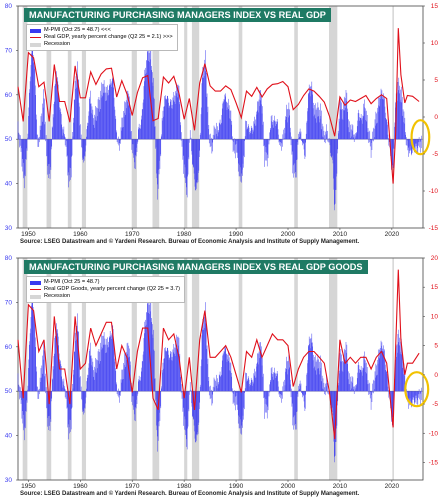 This screenshot has height=500, width=445. Describe the element at coordinates (435, 258) in the screenshot. I see `right-axis-tick-label: 20` at that location.